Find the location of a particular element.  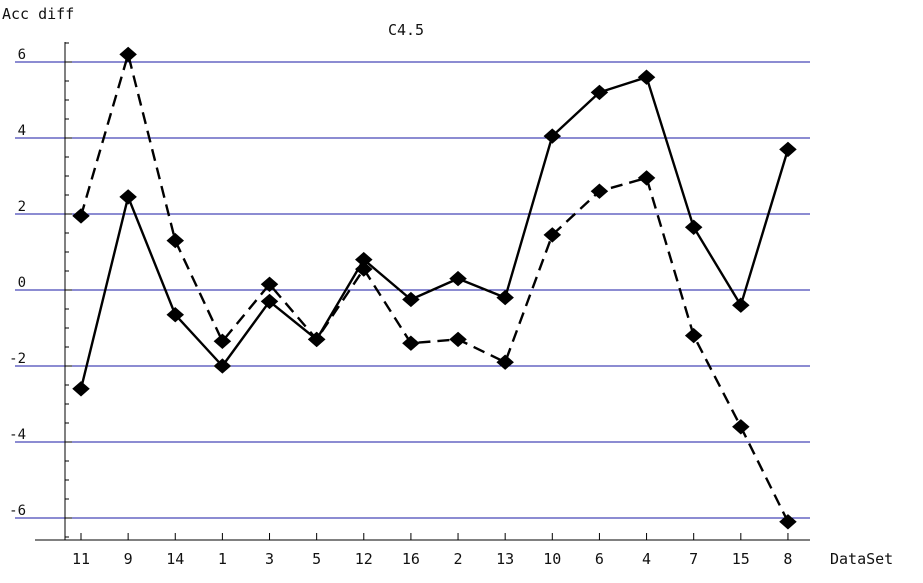

x-tick-label: 3 is located at coordinates (269, 559).